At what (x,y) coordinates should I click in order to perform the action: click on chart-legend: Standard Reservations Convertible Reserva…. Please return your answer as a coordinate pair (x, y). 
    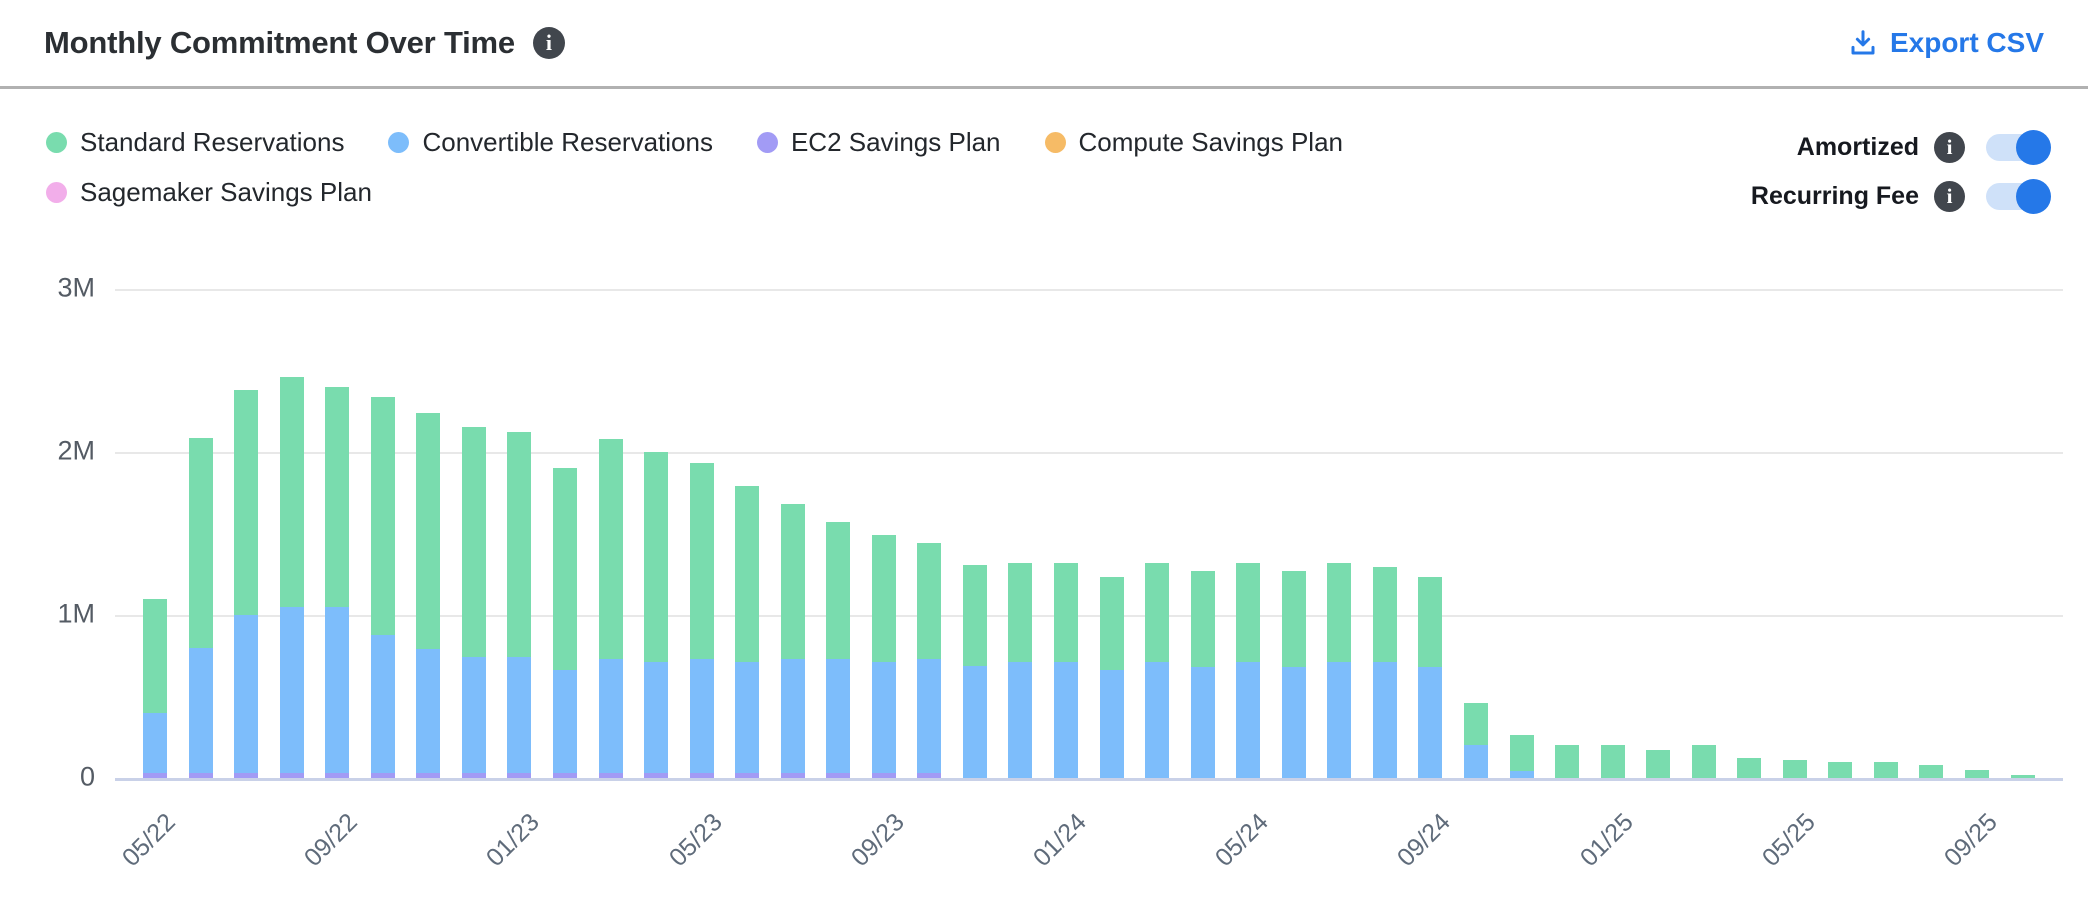
    Looking at the image, I should click on (776, 167).